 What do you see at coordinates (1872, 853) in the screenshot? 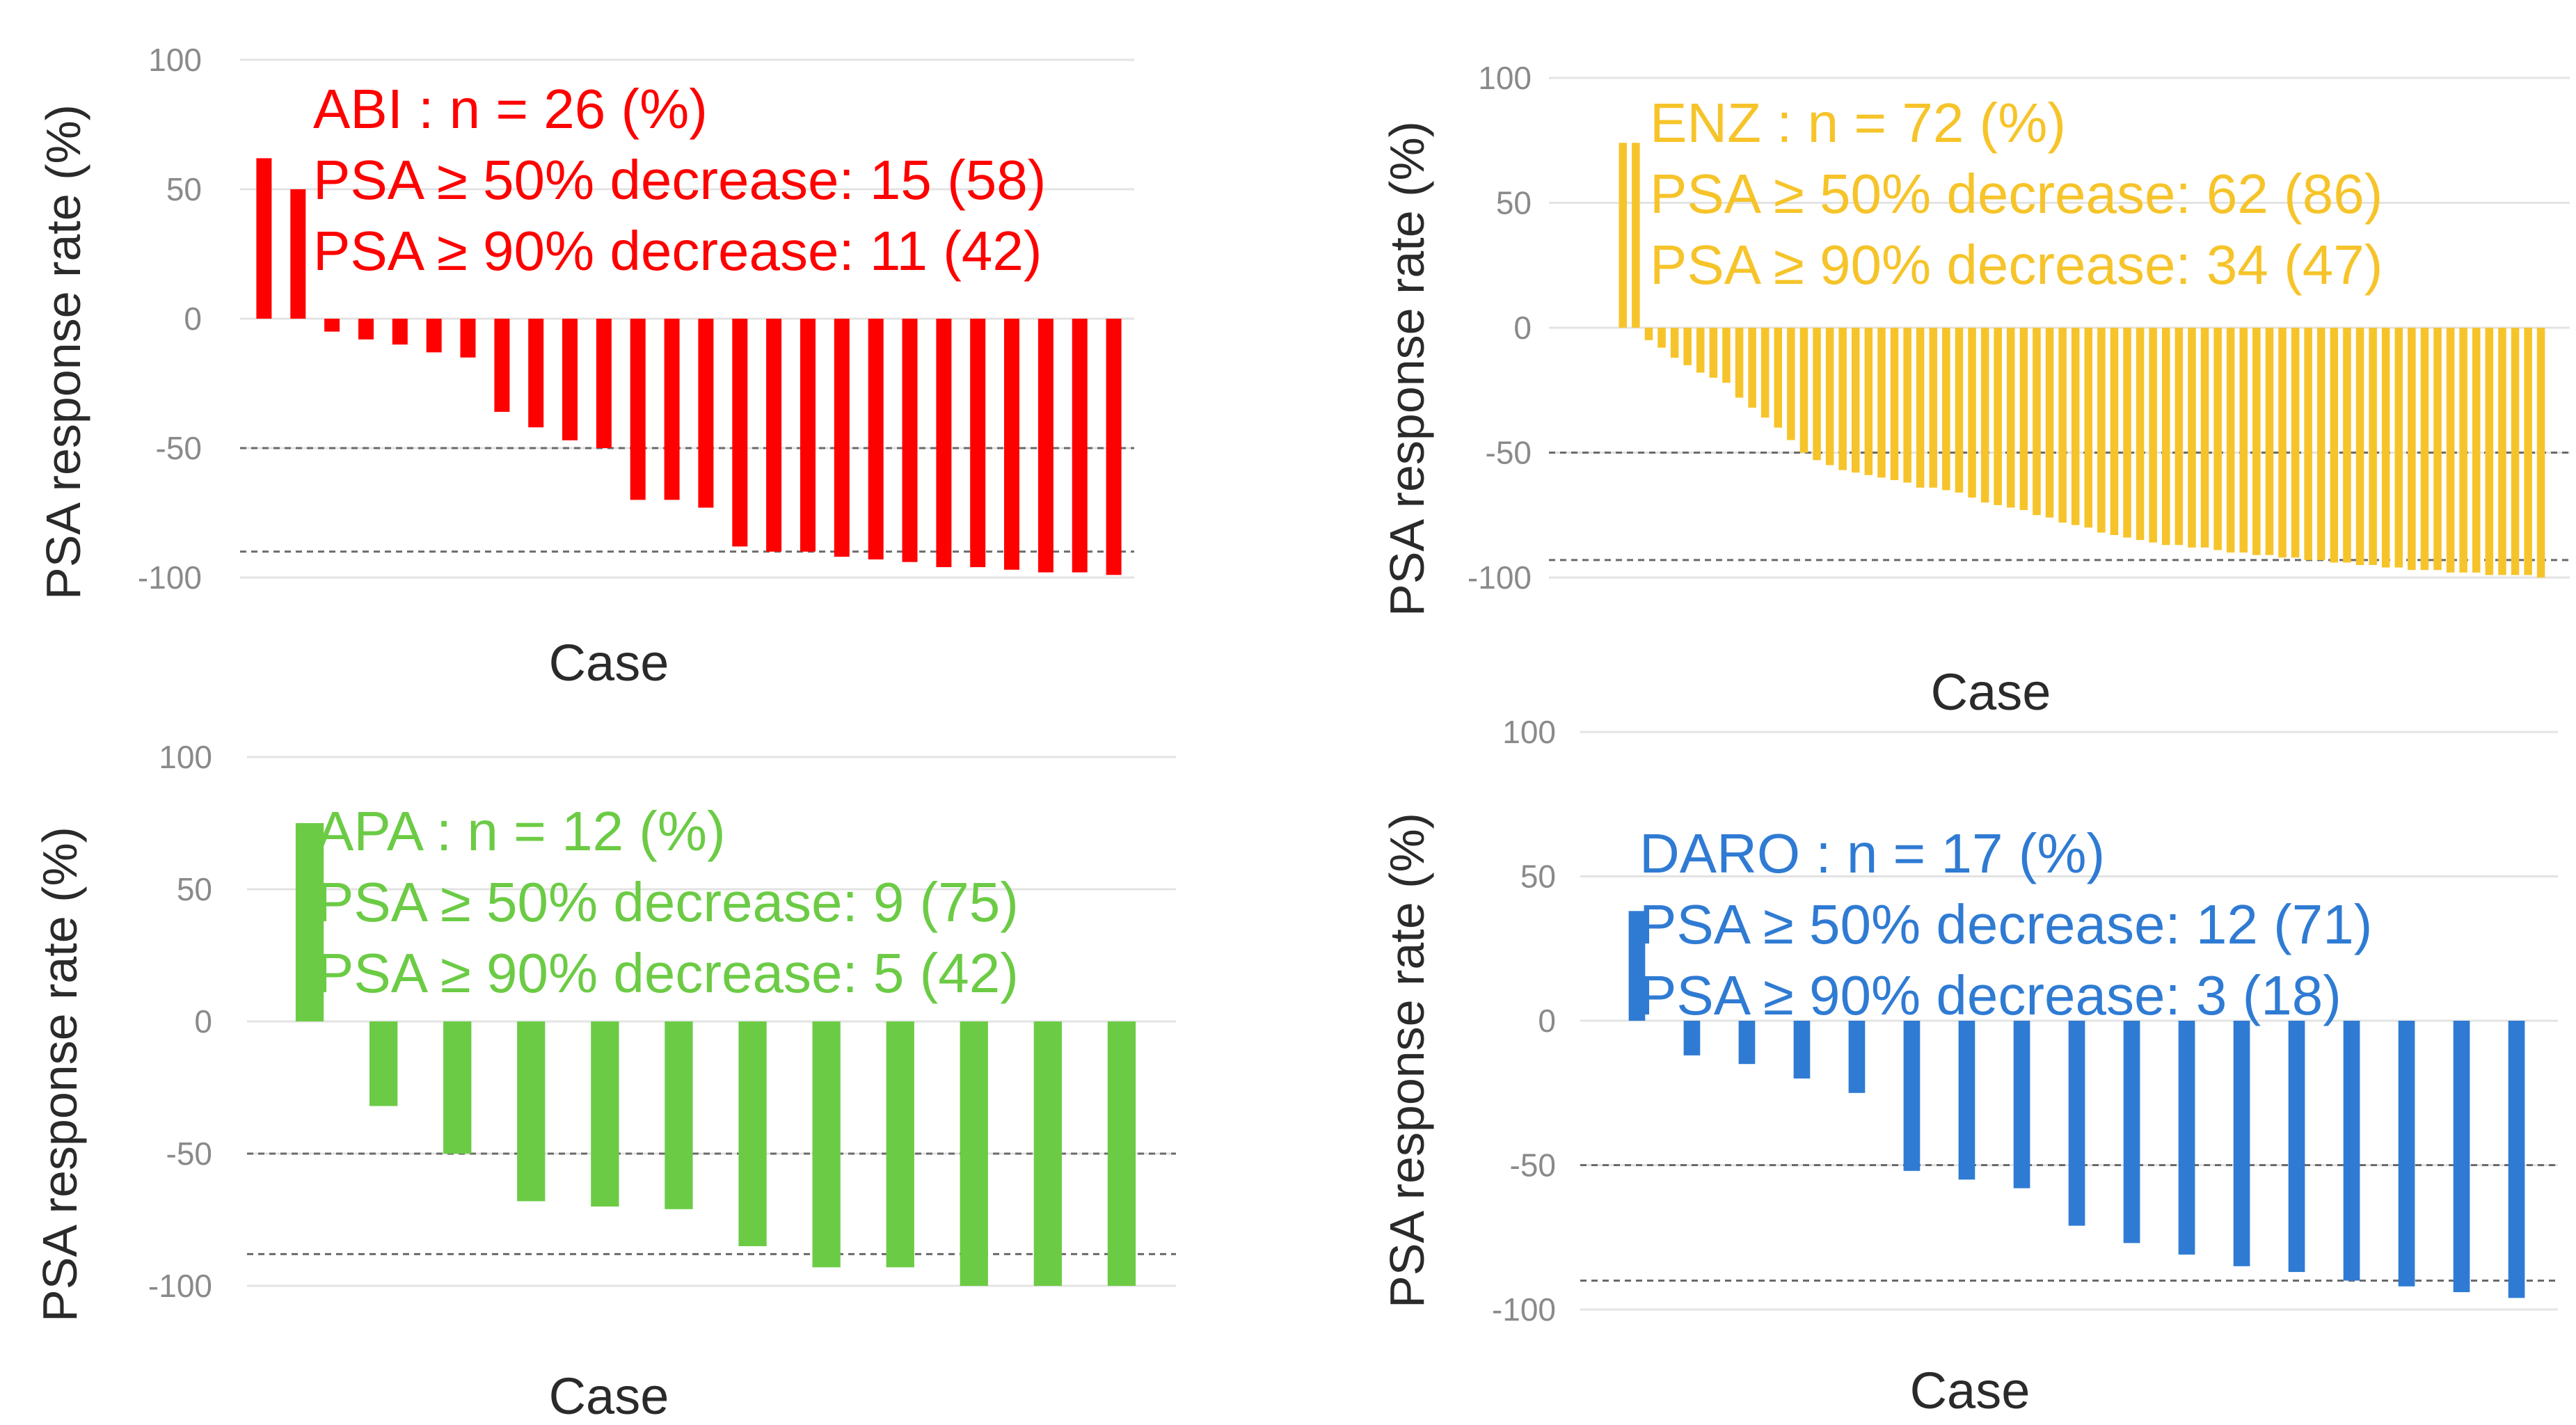
I see `annotation-title: DARO : n = 17 (%)` at bounding box center [1872, 853].